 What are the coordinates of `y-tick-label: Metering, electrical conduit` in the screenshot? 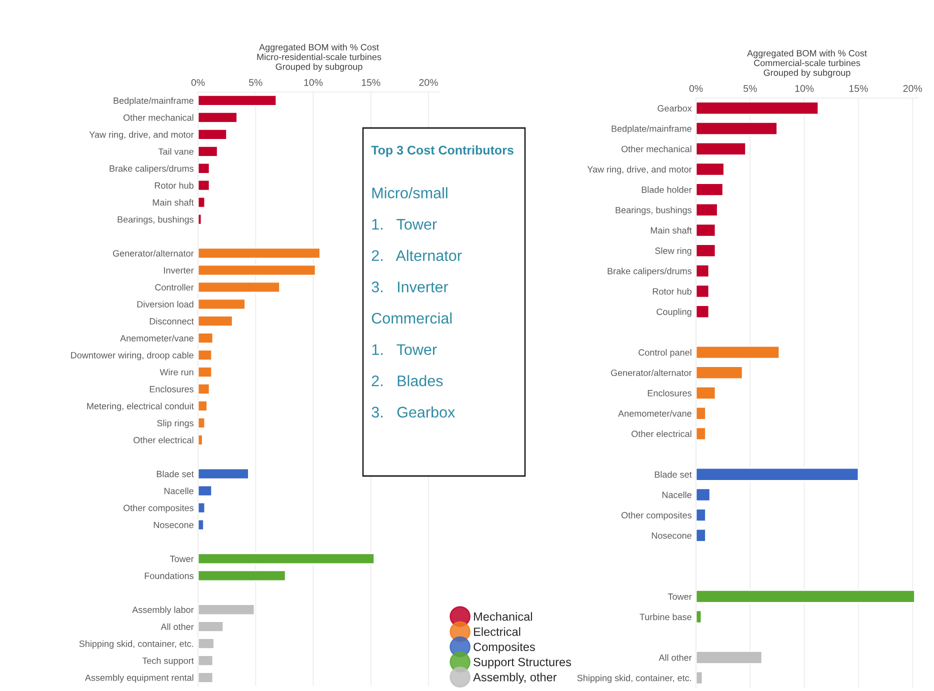 It's located at (140, 407).